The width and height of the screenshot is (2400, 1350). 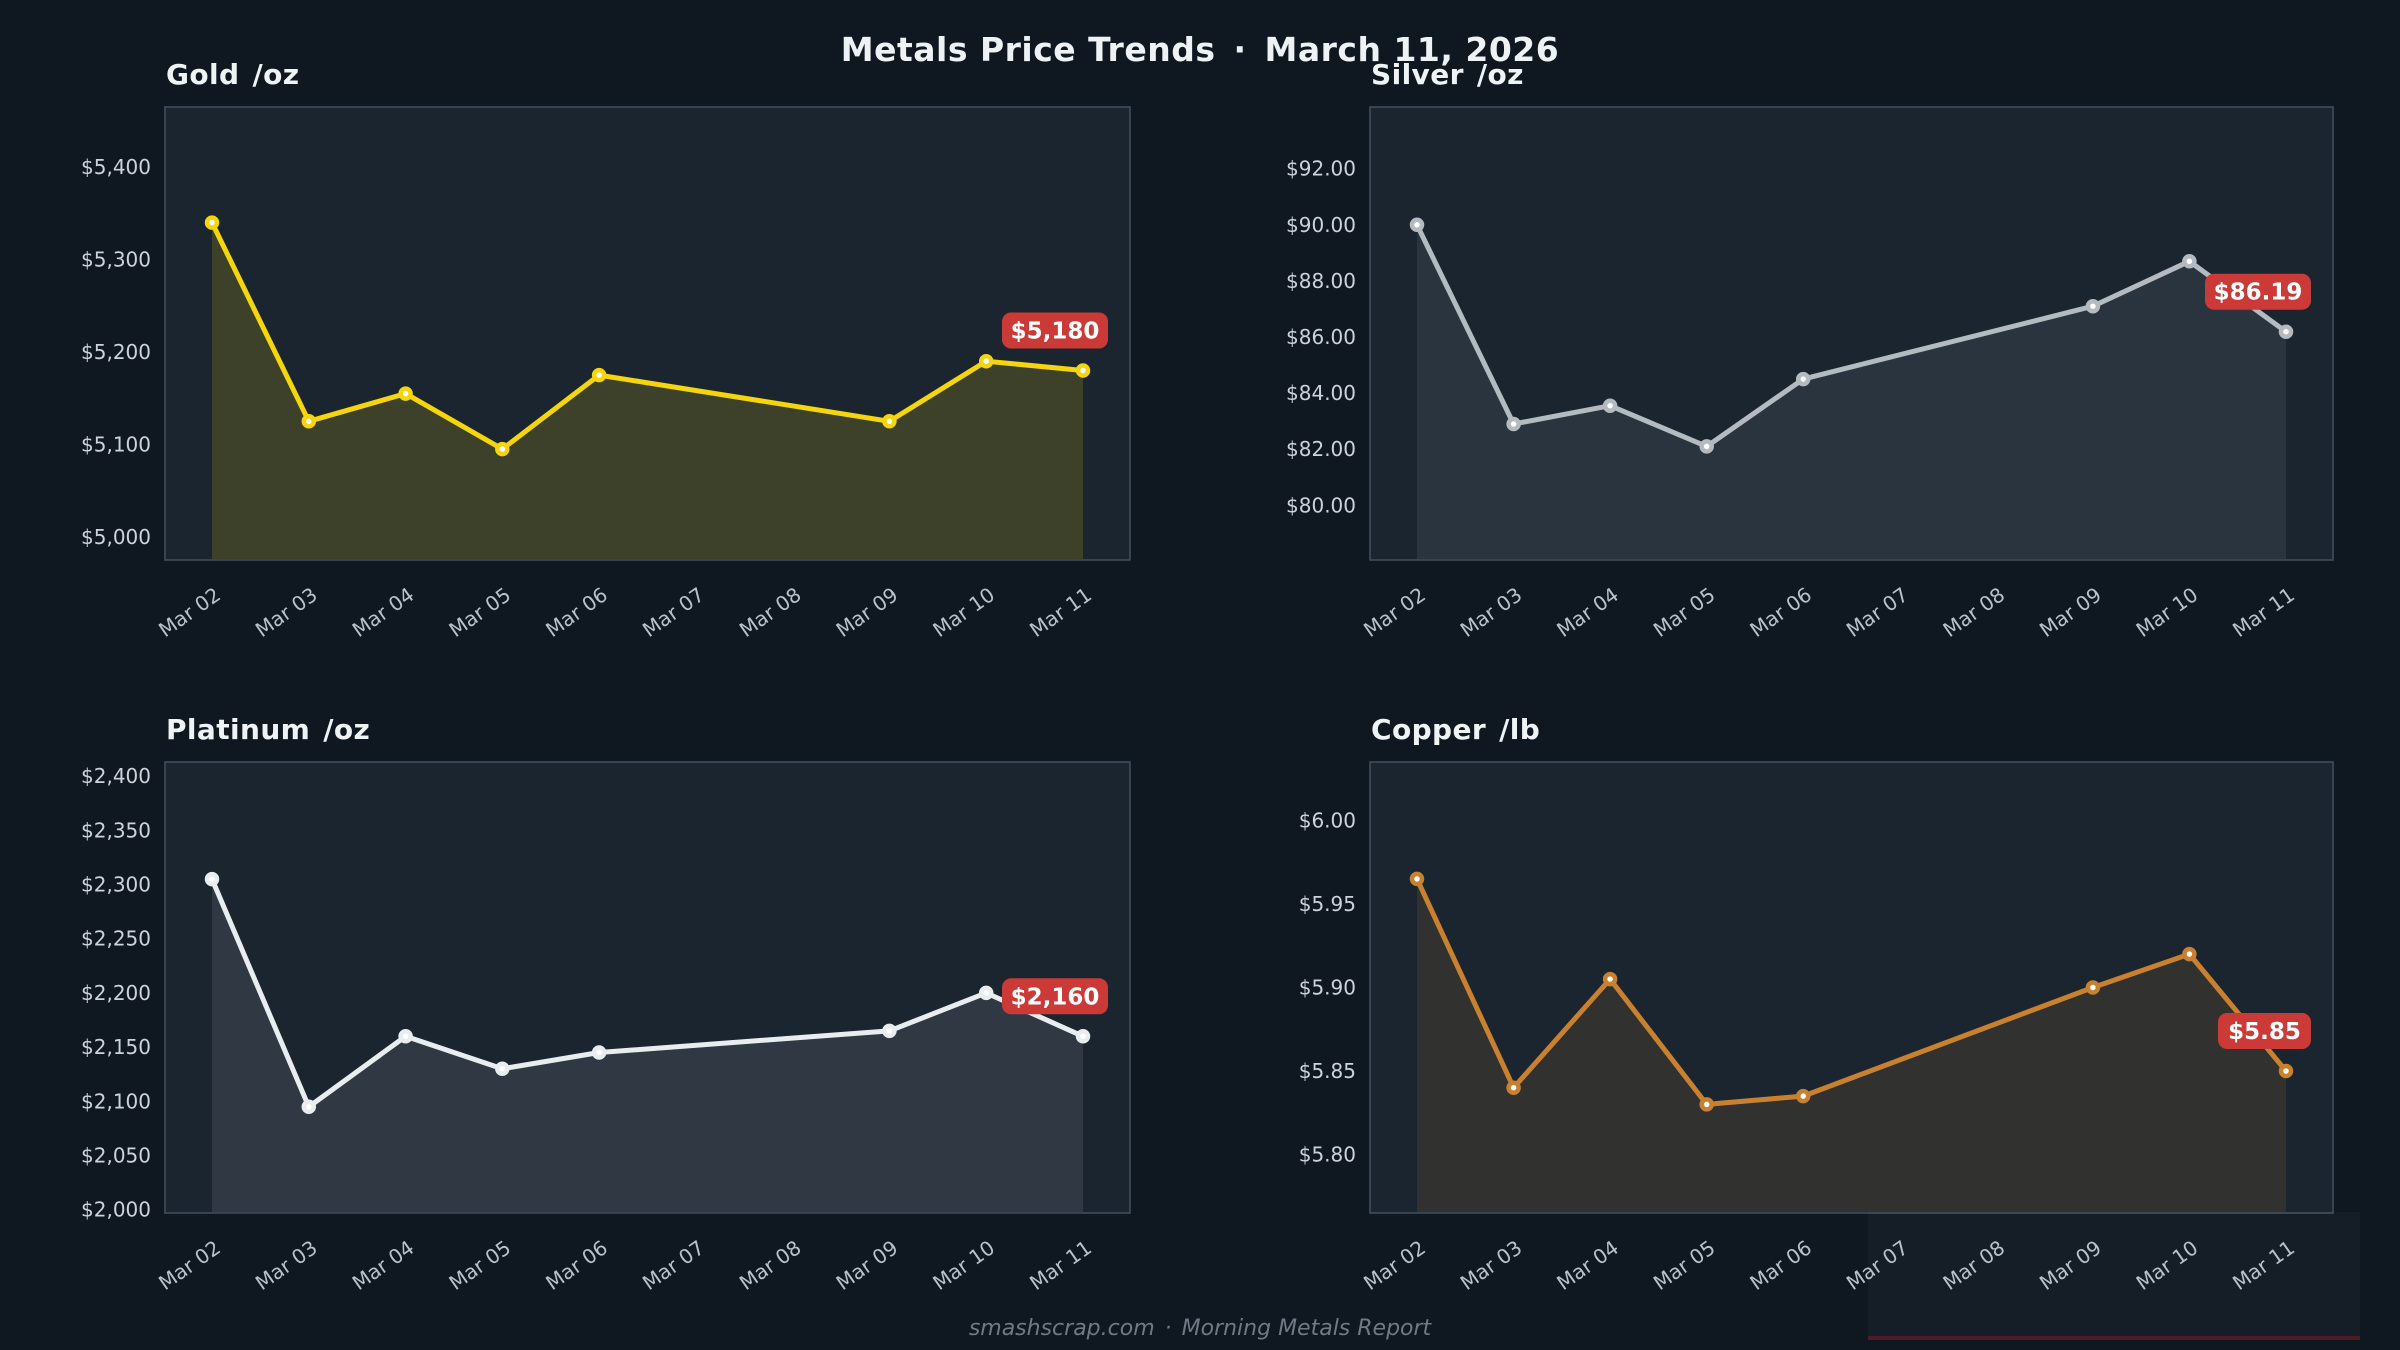 I want to click on x-tick-label-copper: Mar 04, so click(x=1587, y=1265).